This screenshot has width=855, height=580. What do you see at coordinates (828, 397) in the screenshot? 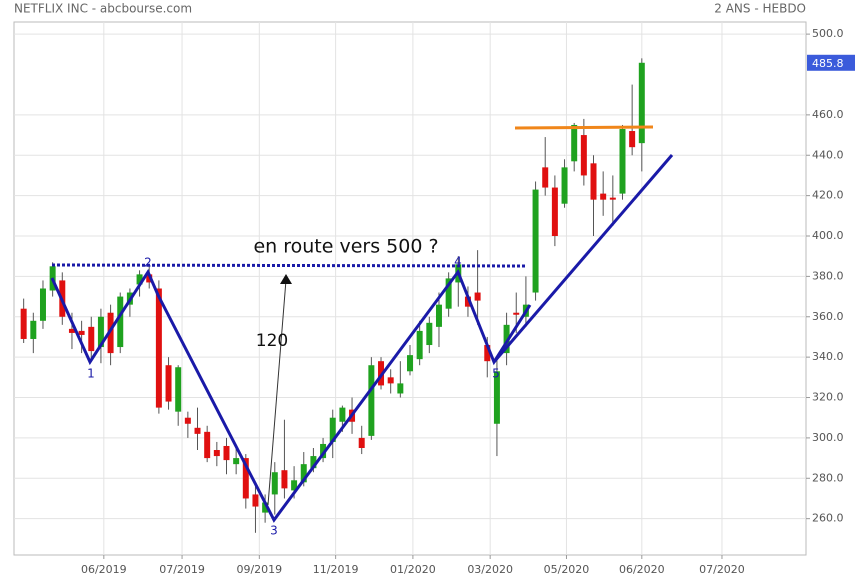
I see `y-tick-label: 320.0` at bounding box center [828, 397].